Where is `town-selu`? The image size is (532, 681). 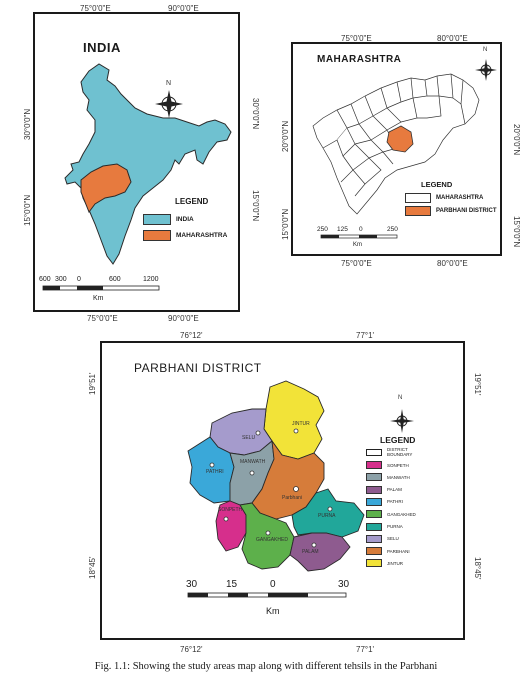
town-selu is located at coordinates (258, 433).